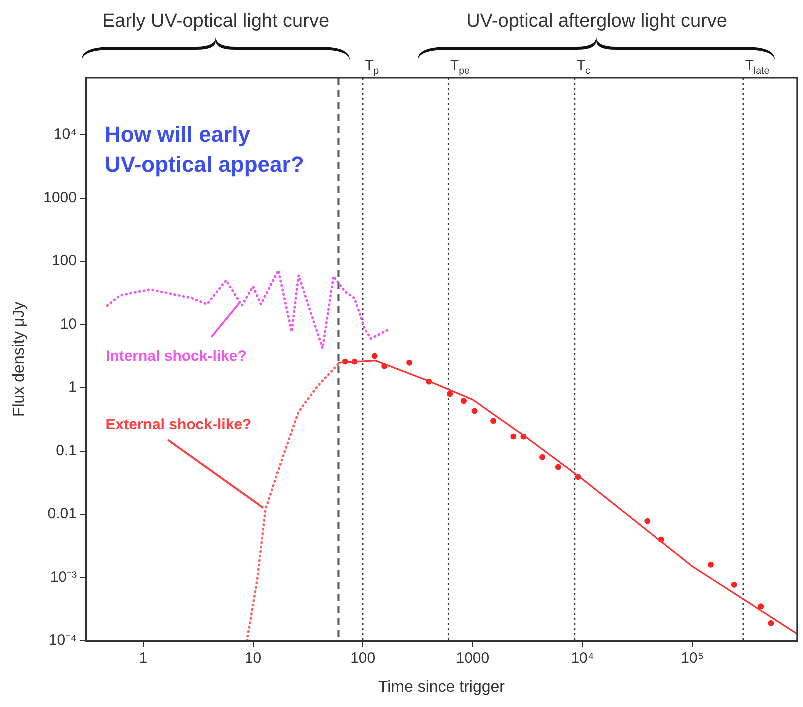 The image size is (803, 707). I want to click on y-axis-title: Flux density μJy, so click(19, 360).